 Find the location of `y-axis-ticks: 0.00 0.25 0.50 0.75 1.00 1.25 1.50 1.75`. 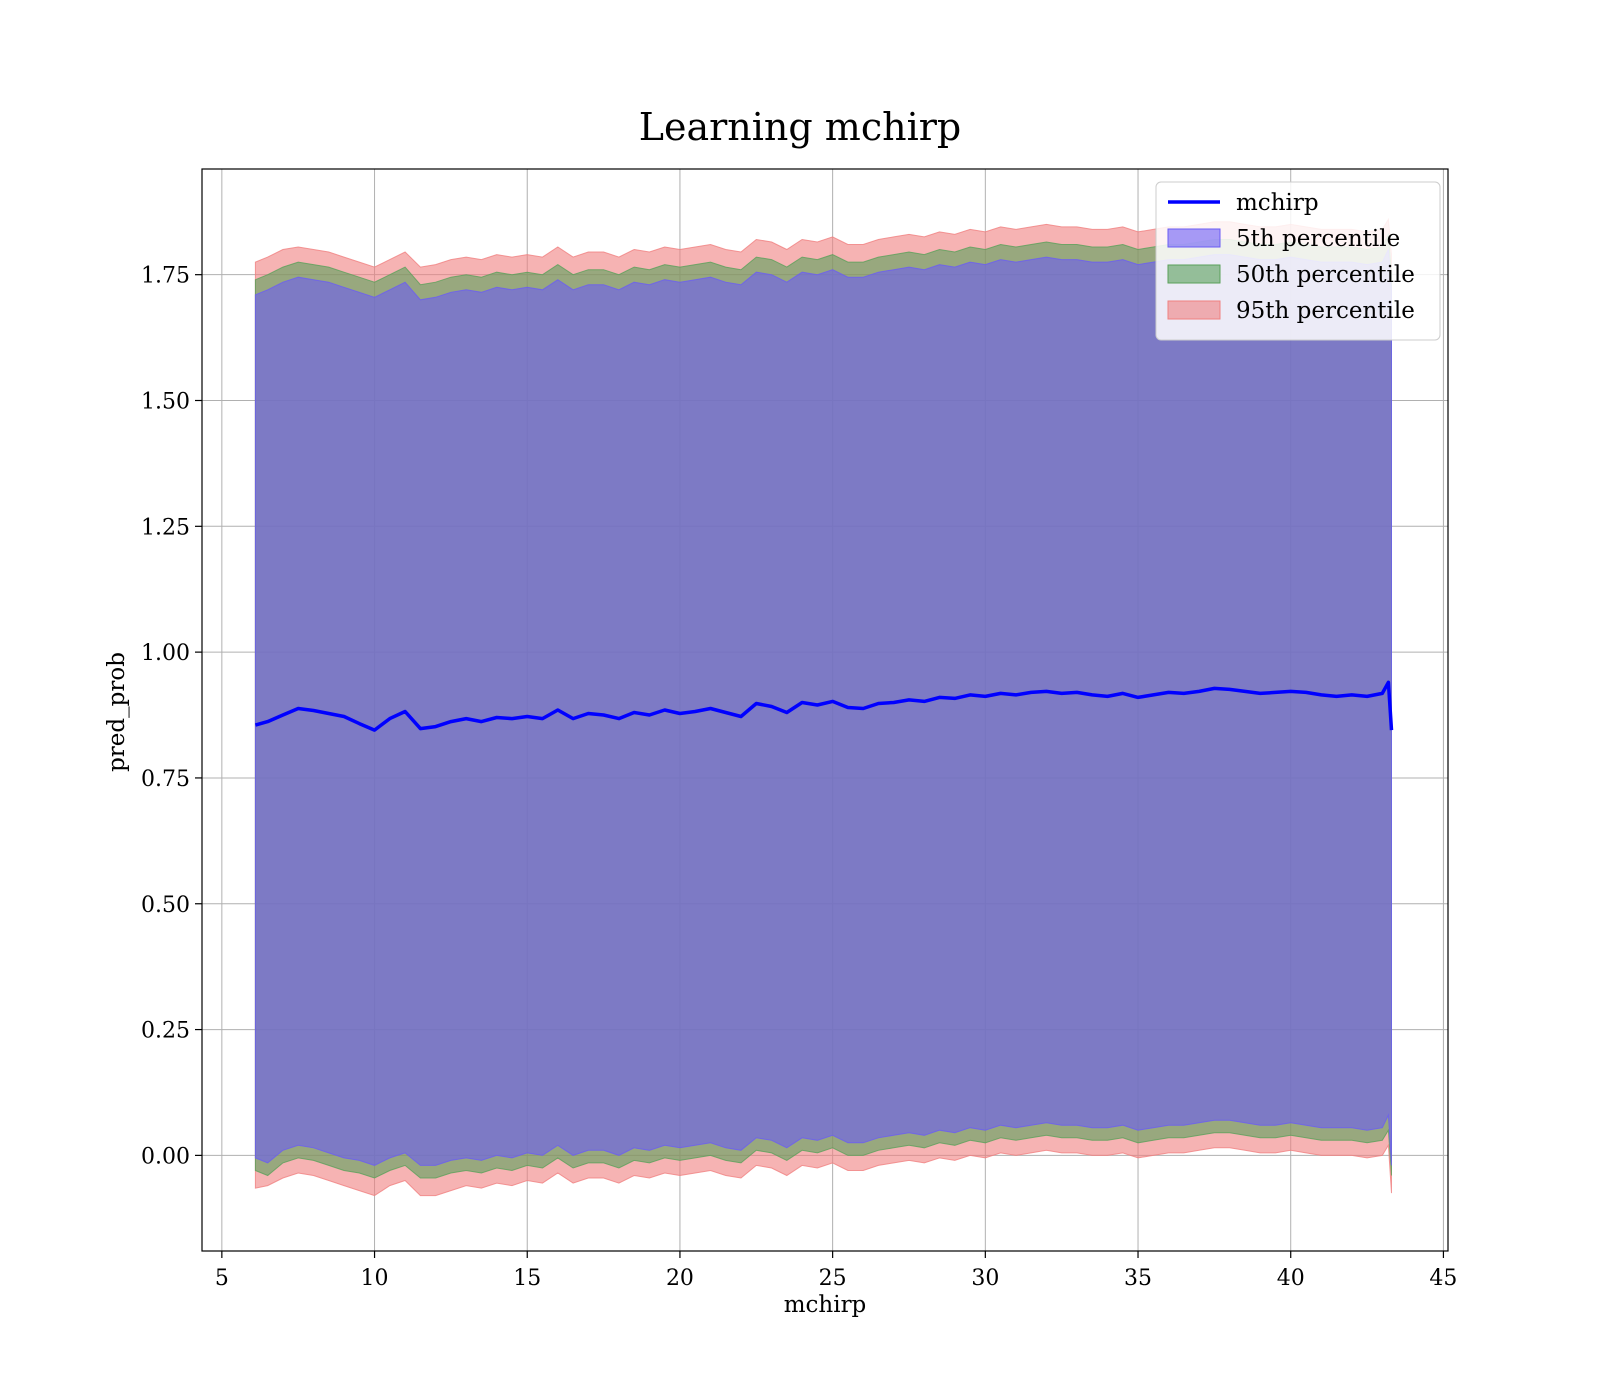

y-axis-ticks: 0.00 0.25 0.50 0.75 1.00 1.25 1.50 1.75 is located at coordinates (171, 716).